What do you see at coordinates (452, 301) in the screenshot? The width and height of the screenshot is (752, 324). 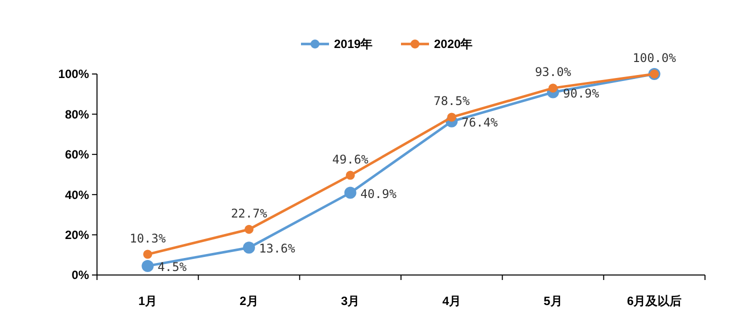 I see `x-tick-label: 4月` at bounding box center [452, 301].